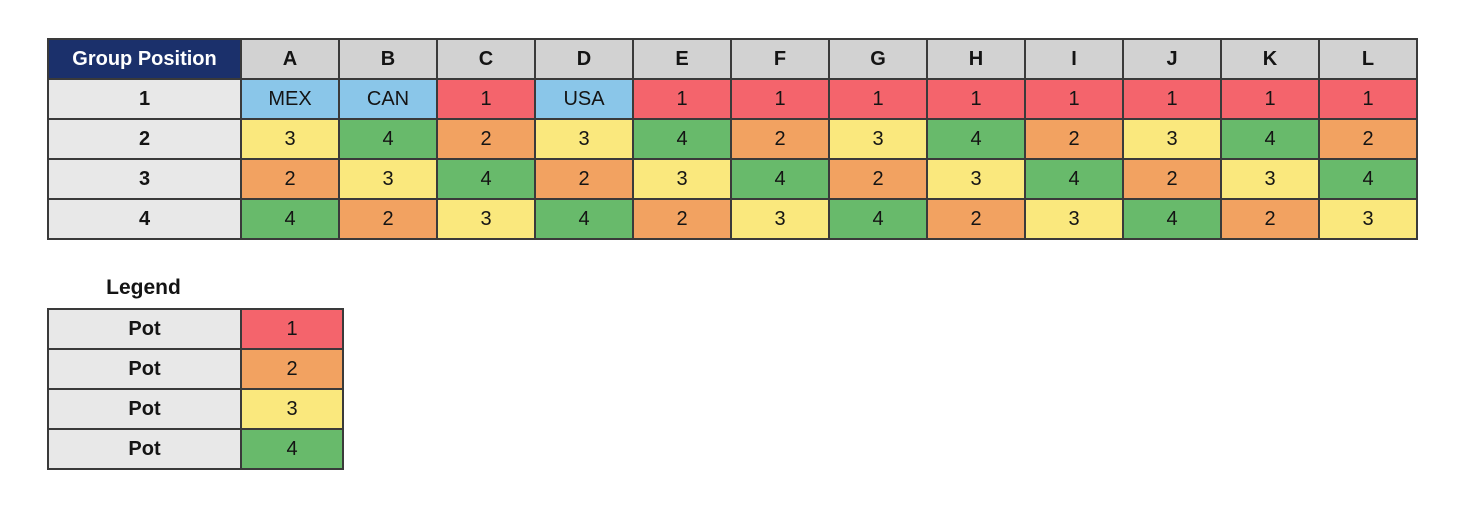  I want to click on column-header-i: I, so click(1074, 59).